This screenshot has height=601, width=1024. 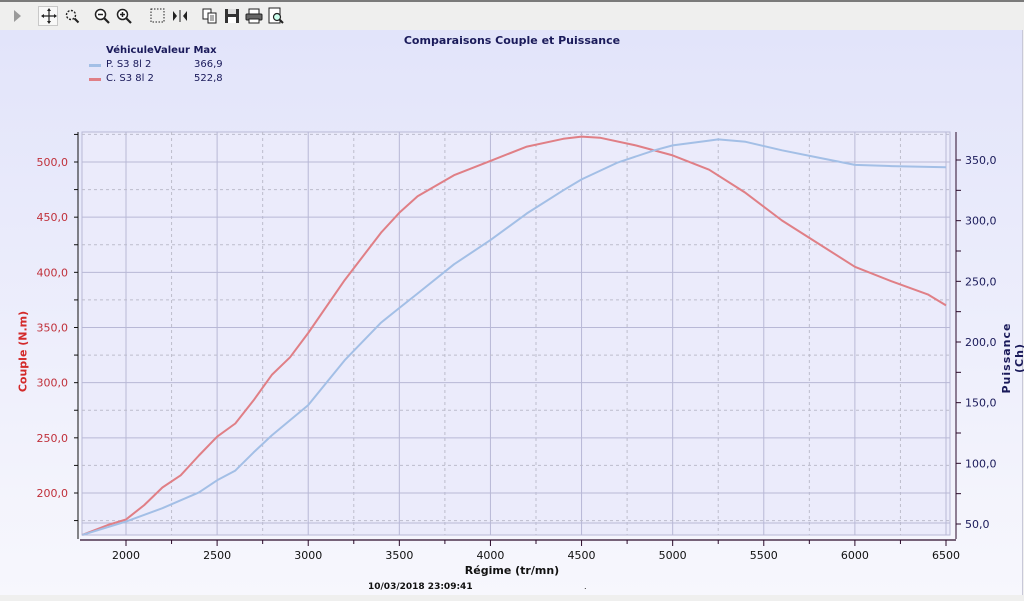 I want to click on legend-swatch-power, so click(x=95, y=65).